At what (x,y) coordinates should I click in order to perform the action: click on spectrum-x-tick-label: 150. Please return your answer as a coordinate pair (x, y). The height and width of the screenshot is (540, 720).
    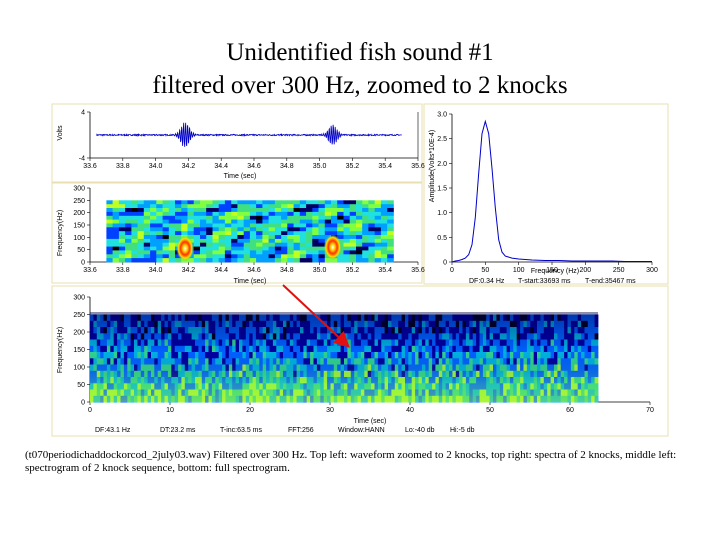
    Looking at the image, I should click on (552, 270).